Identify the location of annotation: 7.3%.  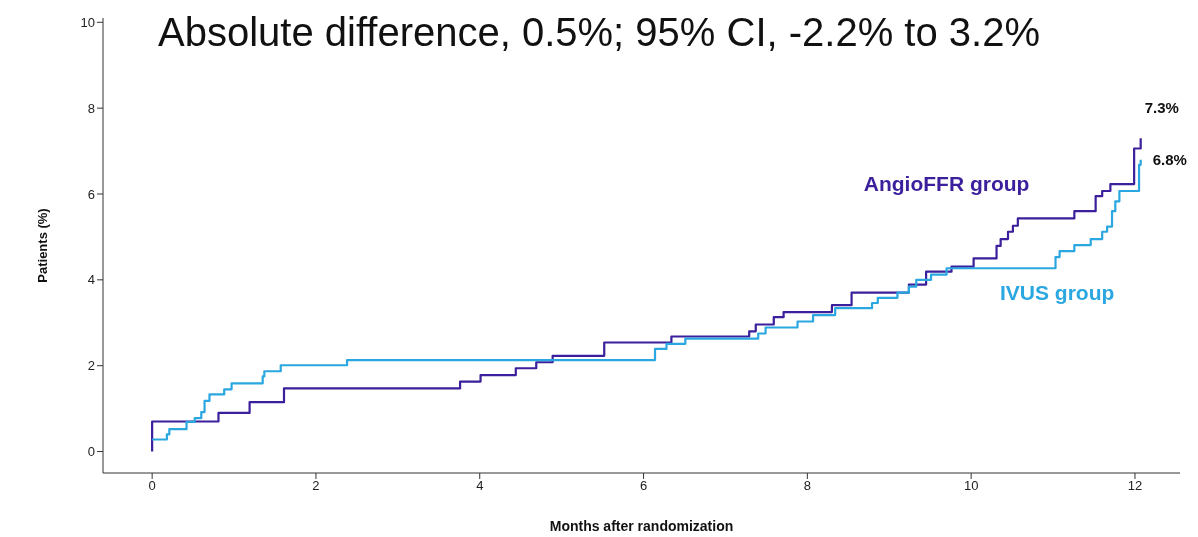
(1161, 108).